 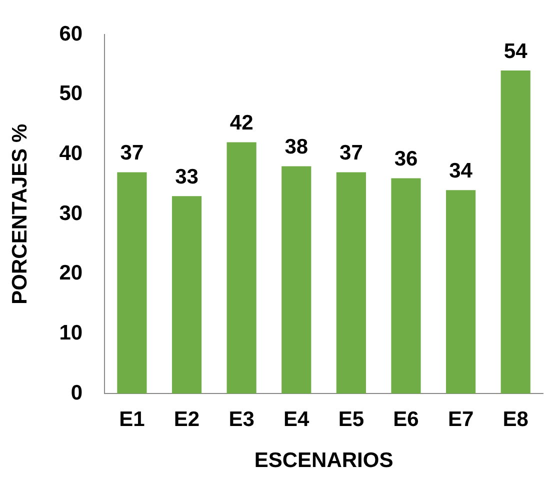 I want to click on x-tick-label: E8, so click(x=515, y=419).